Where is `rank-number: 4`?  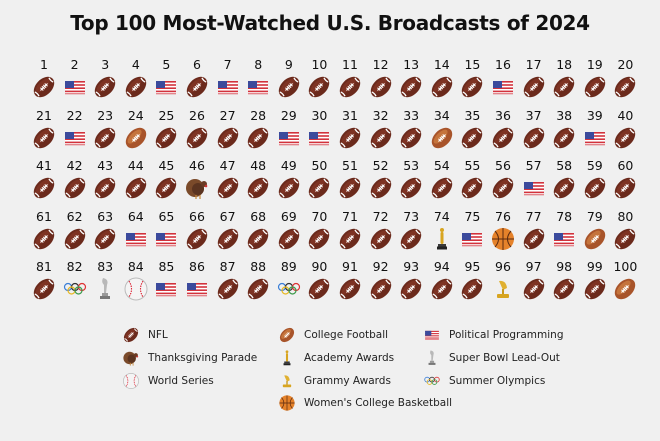
rank-number: 4 is located at coordinates (135, 64).